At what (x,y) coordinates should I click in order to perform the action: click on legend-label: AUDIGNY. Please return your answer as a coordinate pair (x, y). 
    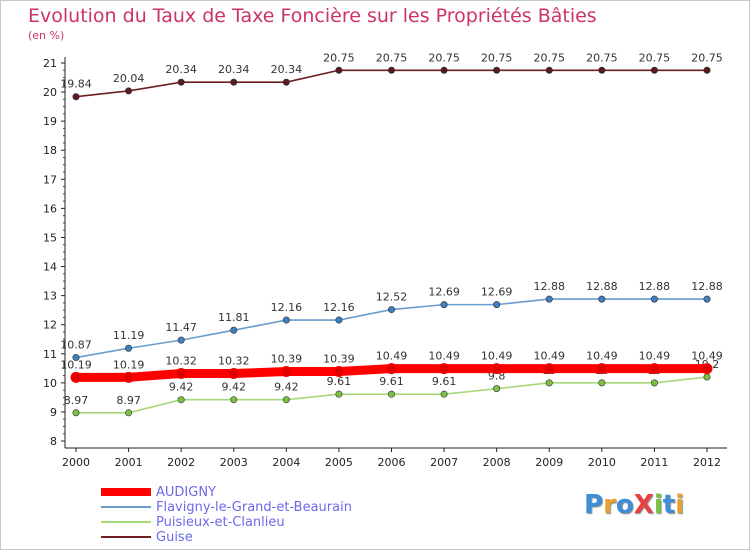
    Looking at the image, I should click on (186, 492).